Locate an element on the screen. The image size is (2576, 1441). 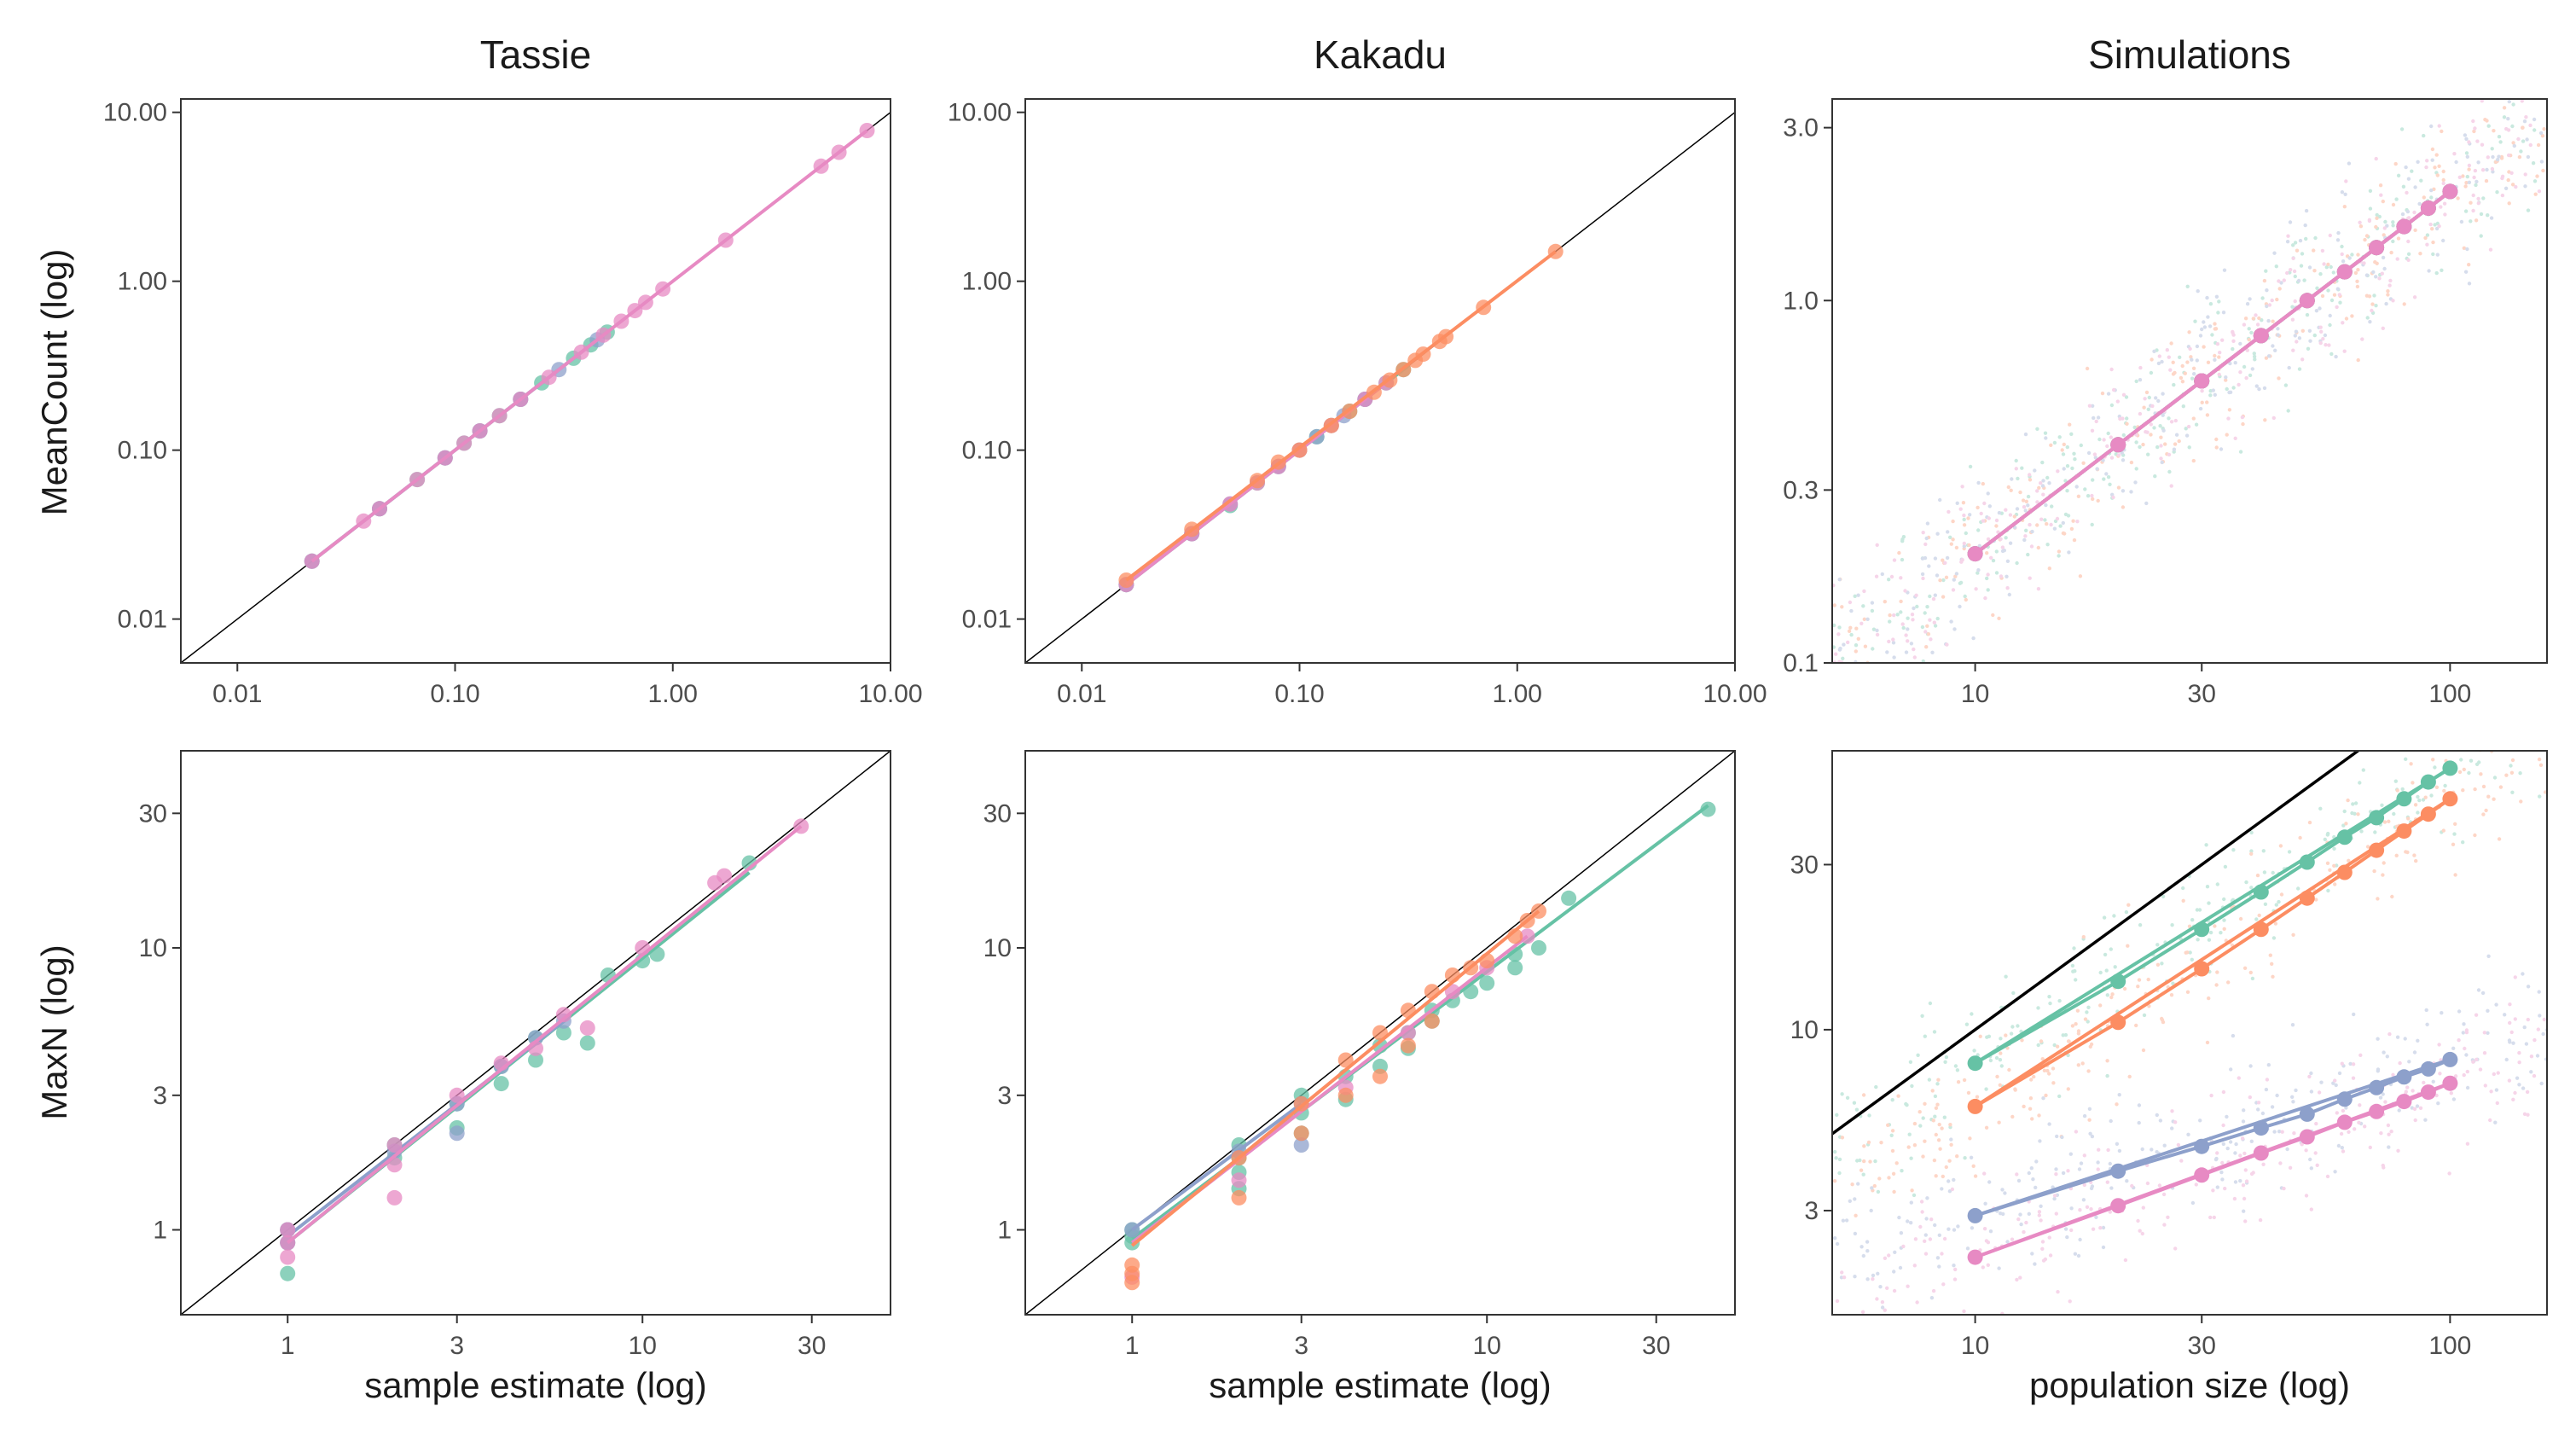
series-blue is located at coordinates (1216, 1166).